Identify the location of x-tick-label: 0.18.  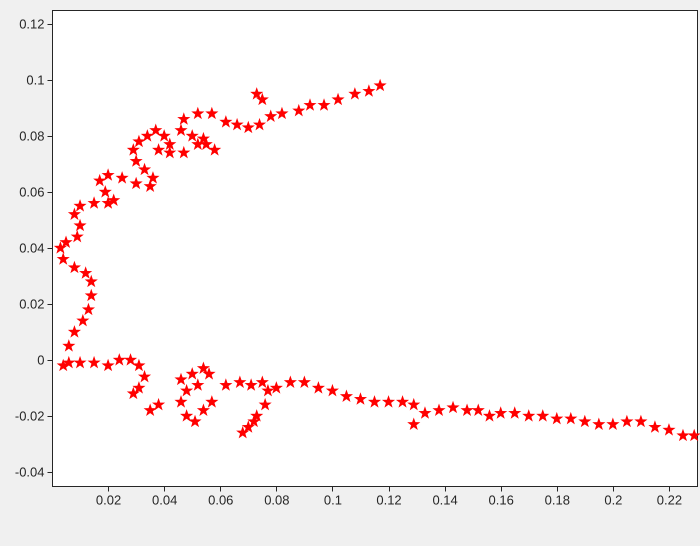
(557, 500).